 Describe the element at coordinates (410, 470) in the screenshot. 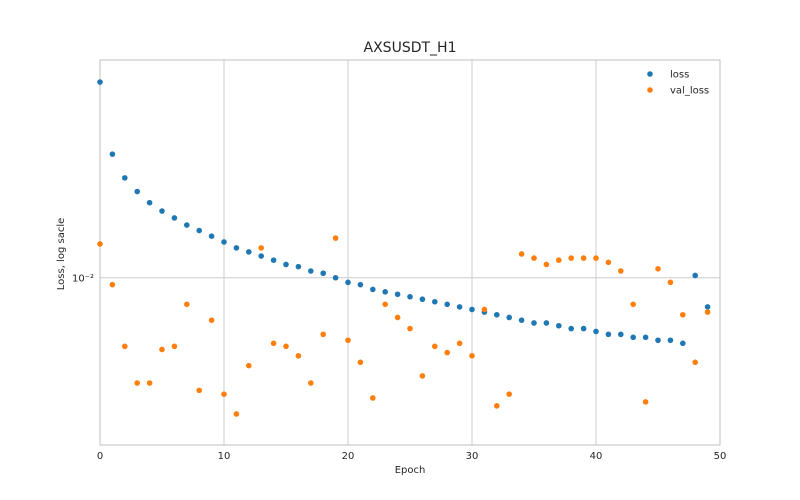

I see `x-axis-label: Epoch` at that location.